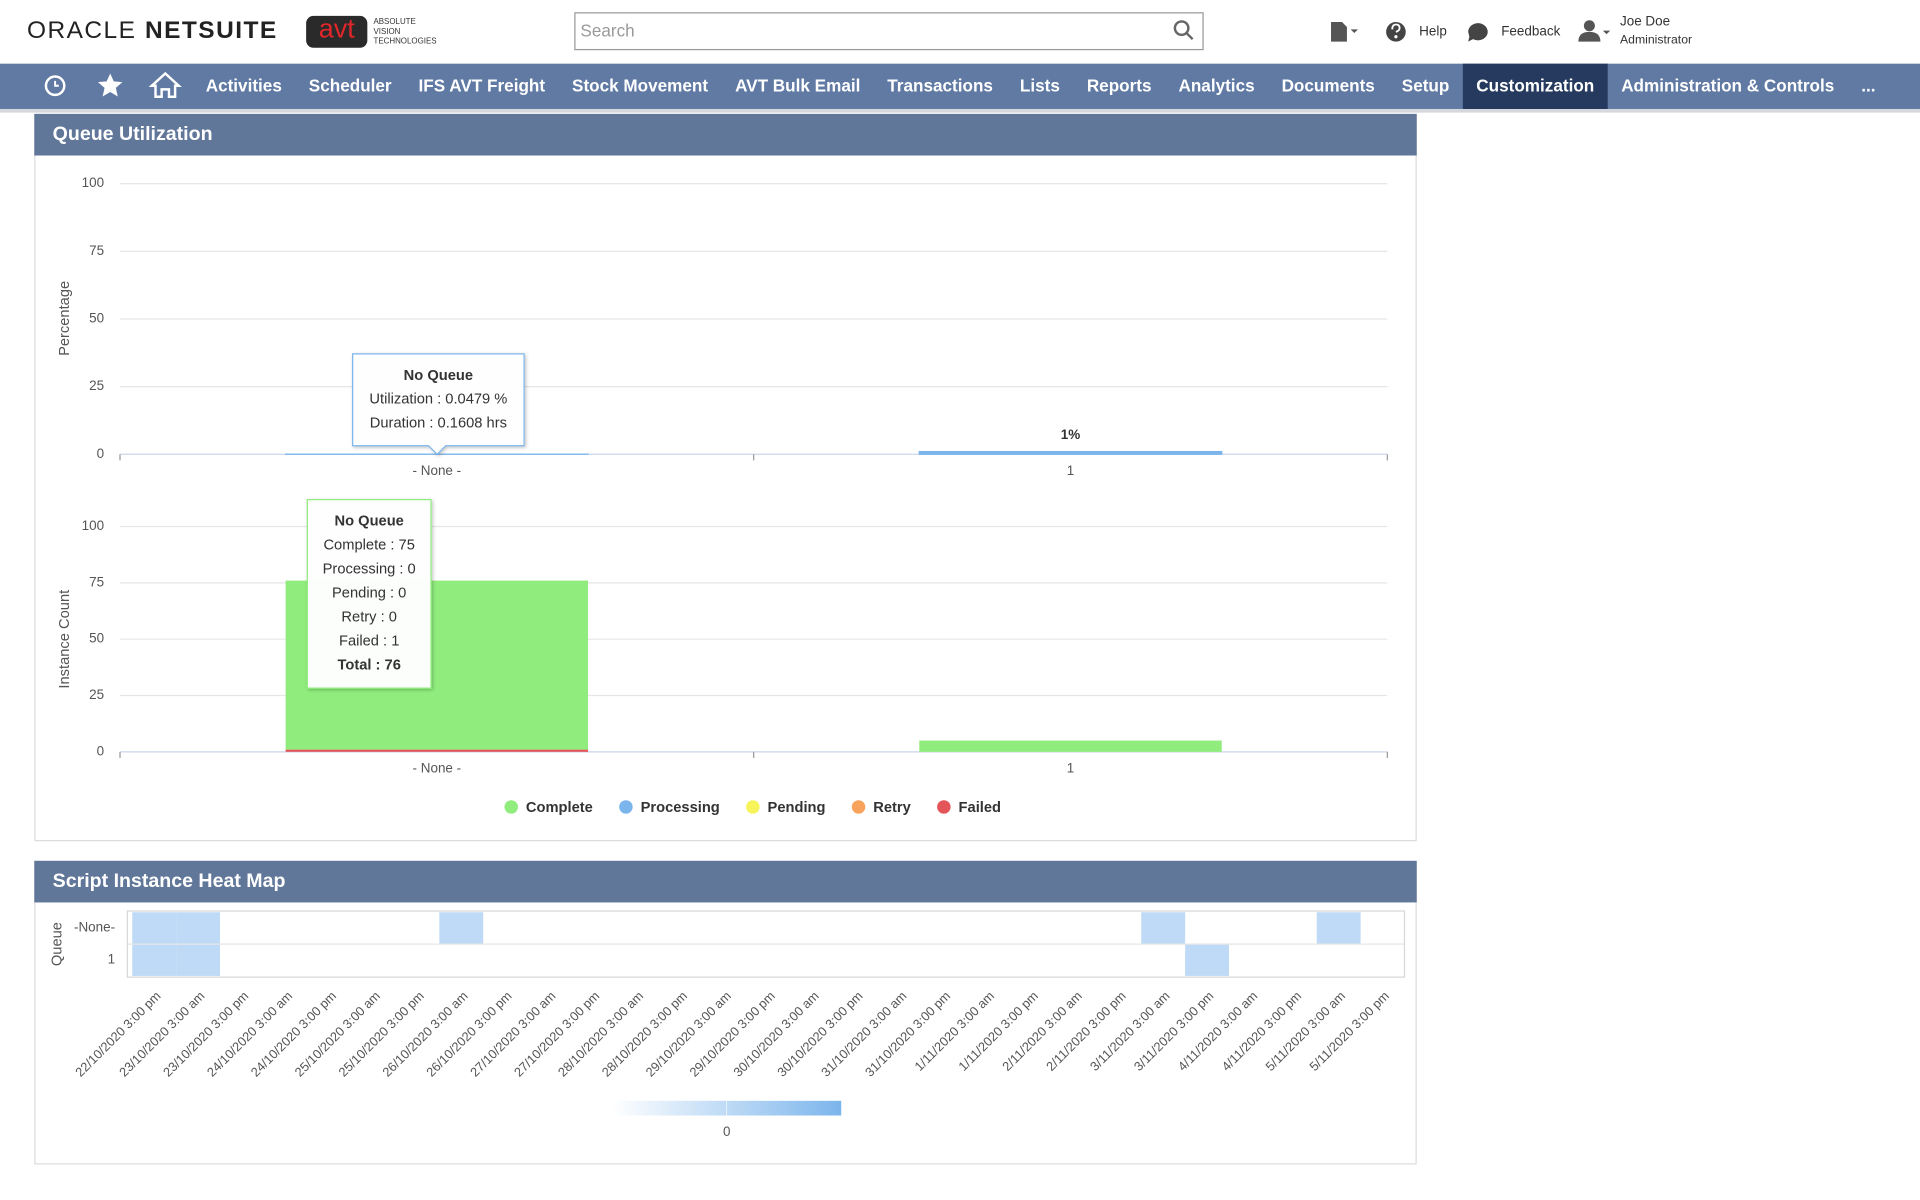  I want to click on favorites-icon, so click(110, 85).